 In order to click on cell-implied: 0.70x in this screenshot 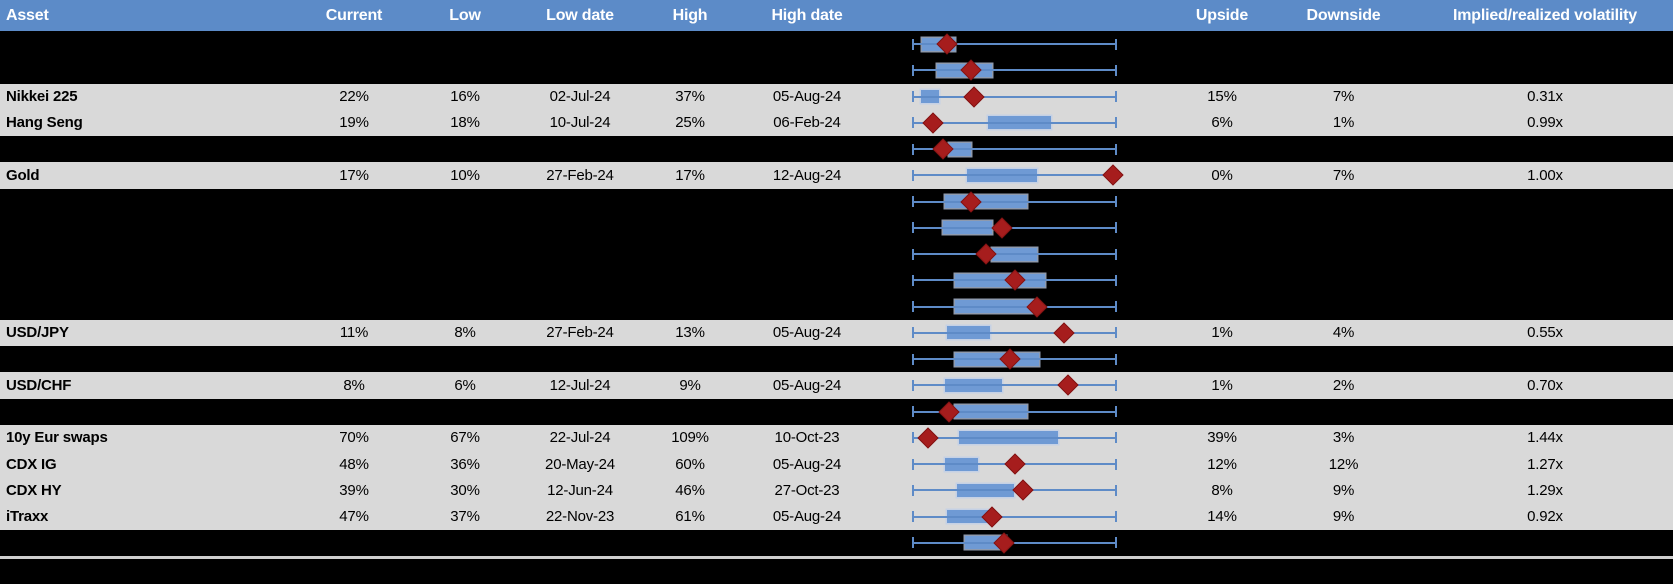, I will do `click(1545, 385)`.